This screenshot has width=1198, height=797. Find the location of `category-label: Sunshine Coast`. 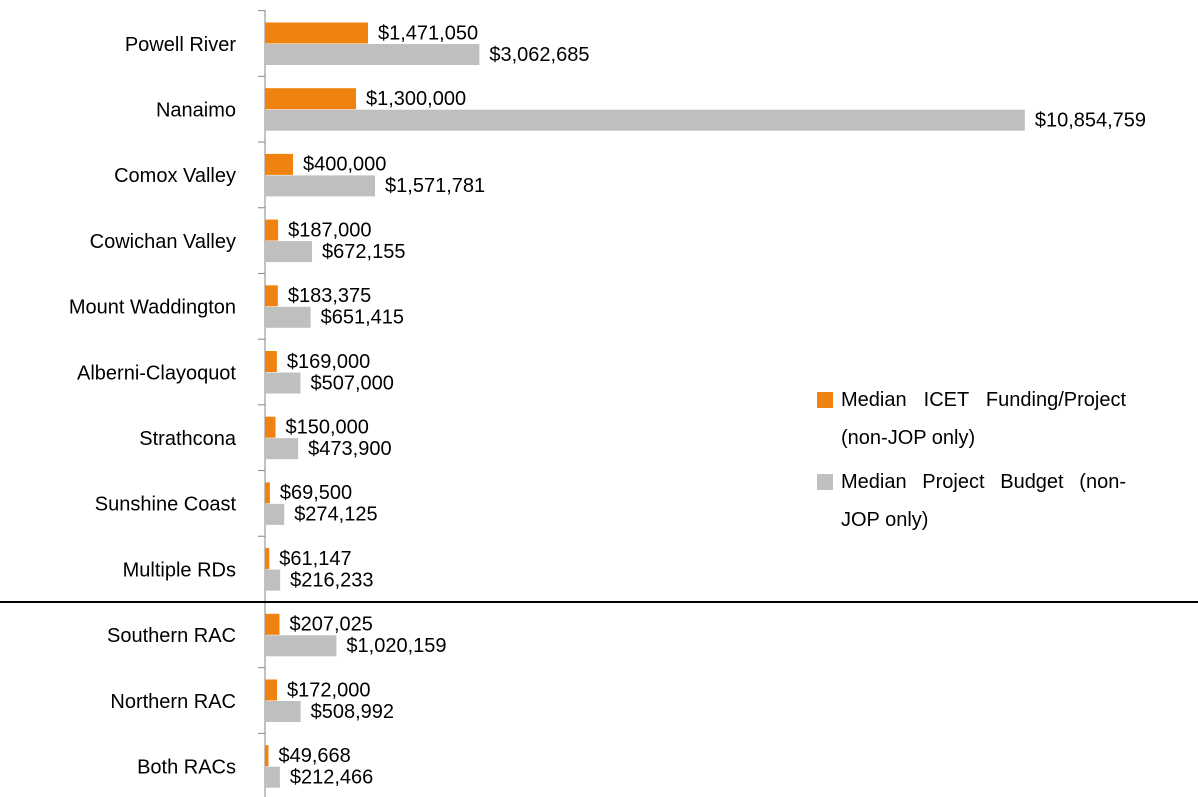

category-label: Sunshine Coast is located at coordinates (166, 505).